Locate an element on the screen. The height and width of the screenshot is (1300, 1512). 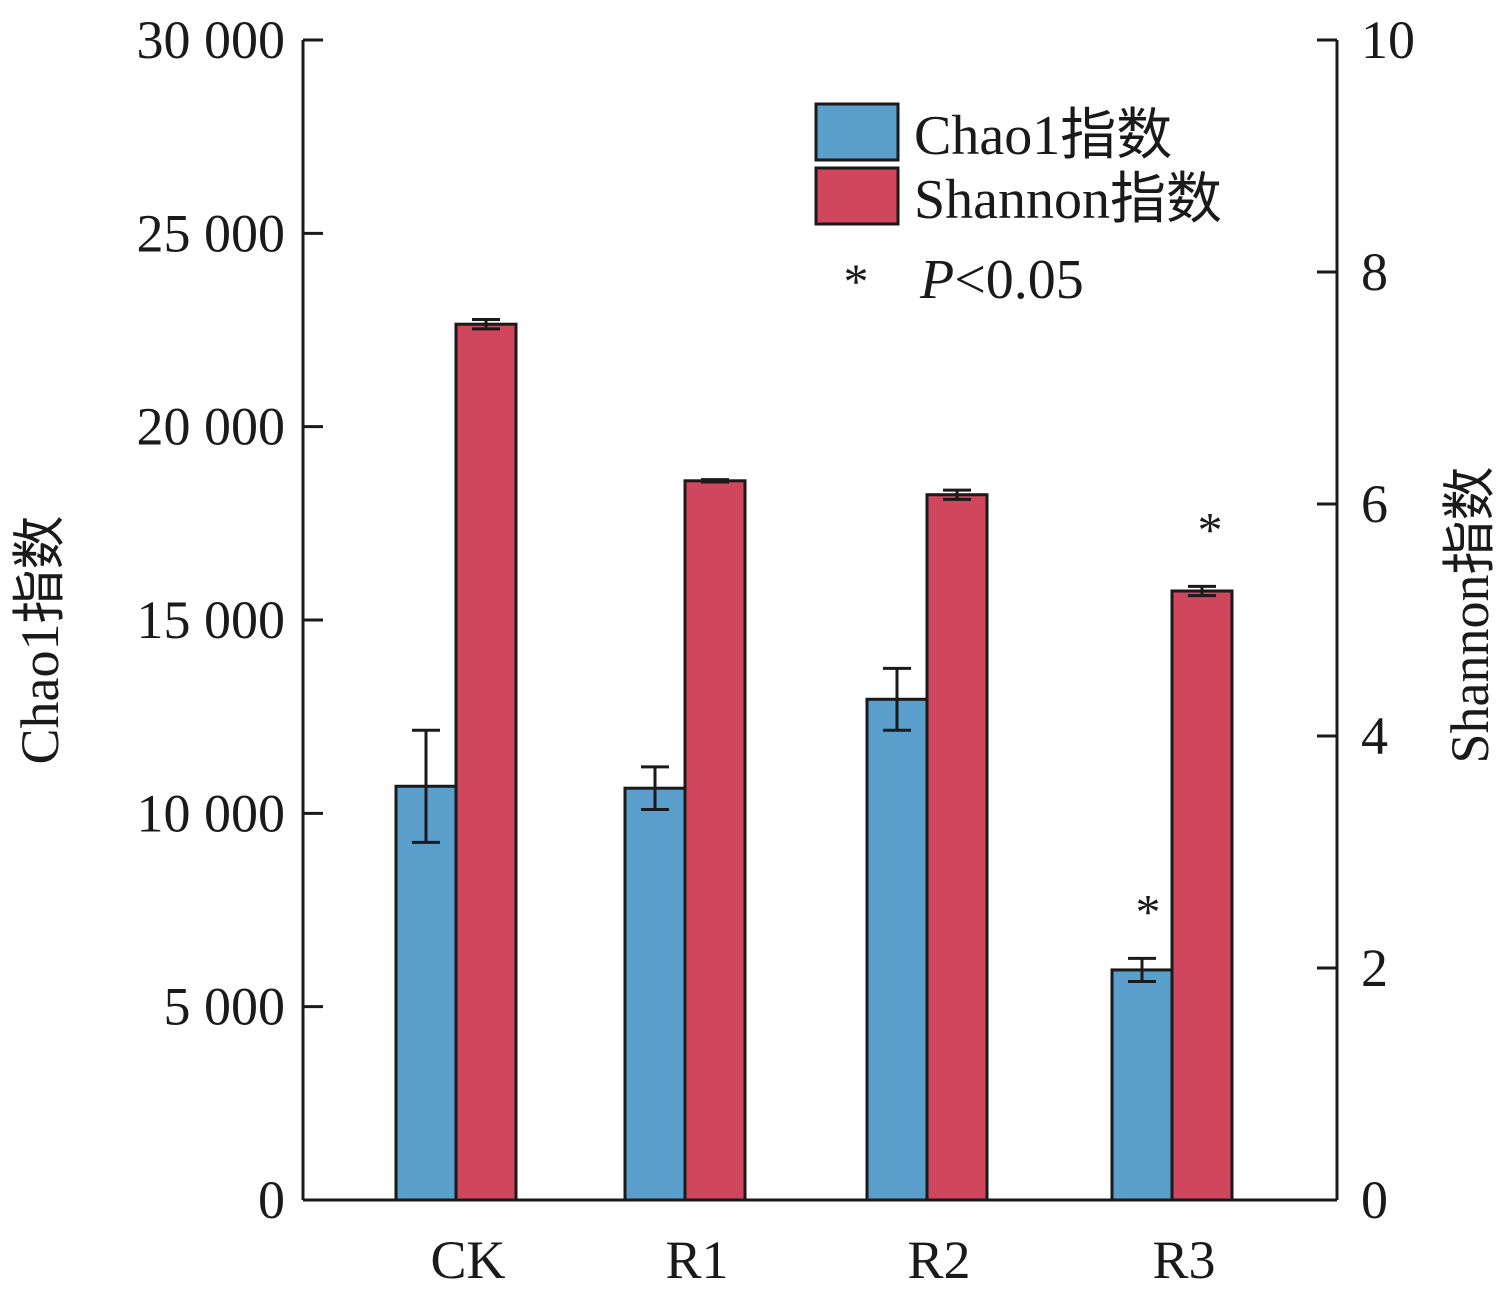
left-tick-label: 20 000 is located at coordinates (211, 427).